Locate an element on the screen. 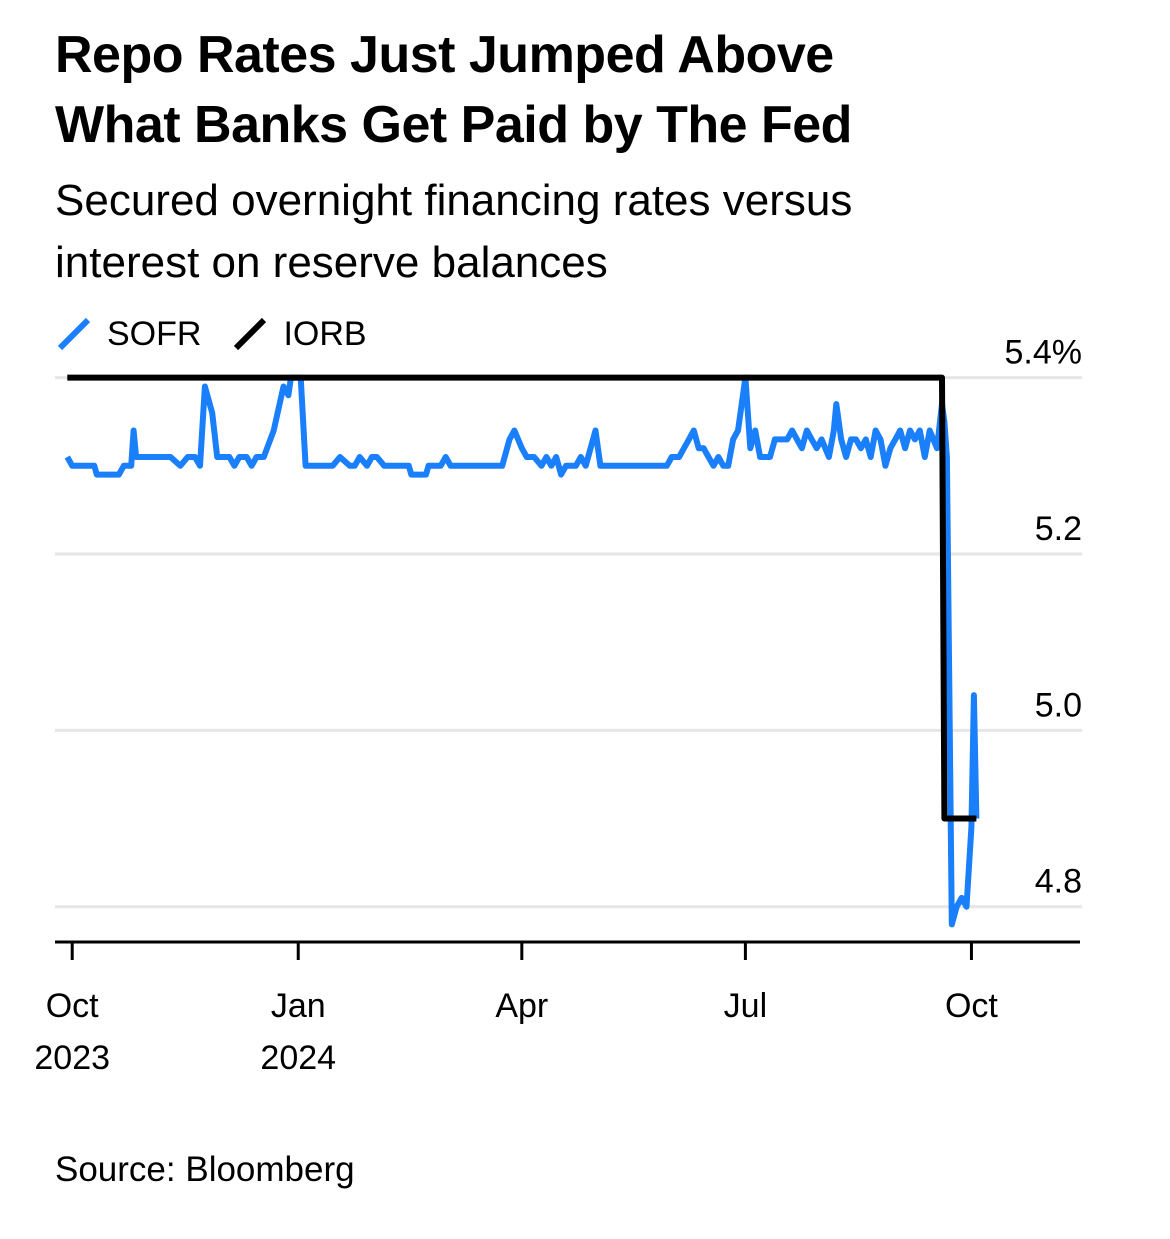  legend-item-sofr: SOFR is located at coordinates (128, 334).